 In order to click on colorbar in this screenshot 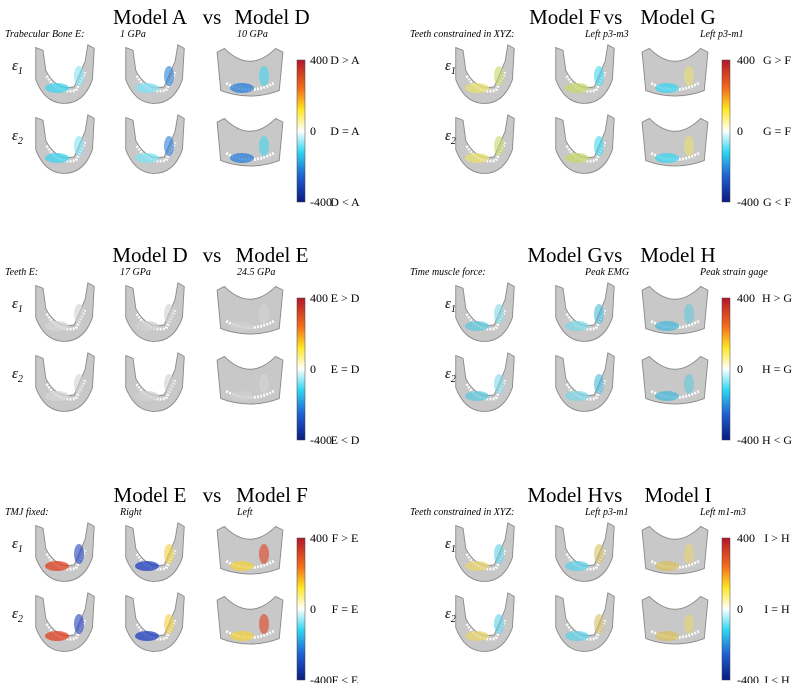, I will do `click(301, 131)`.